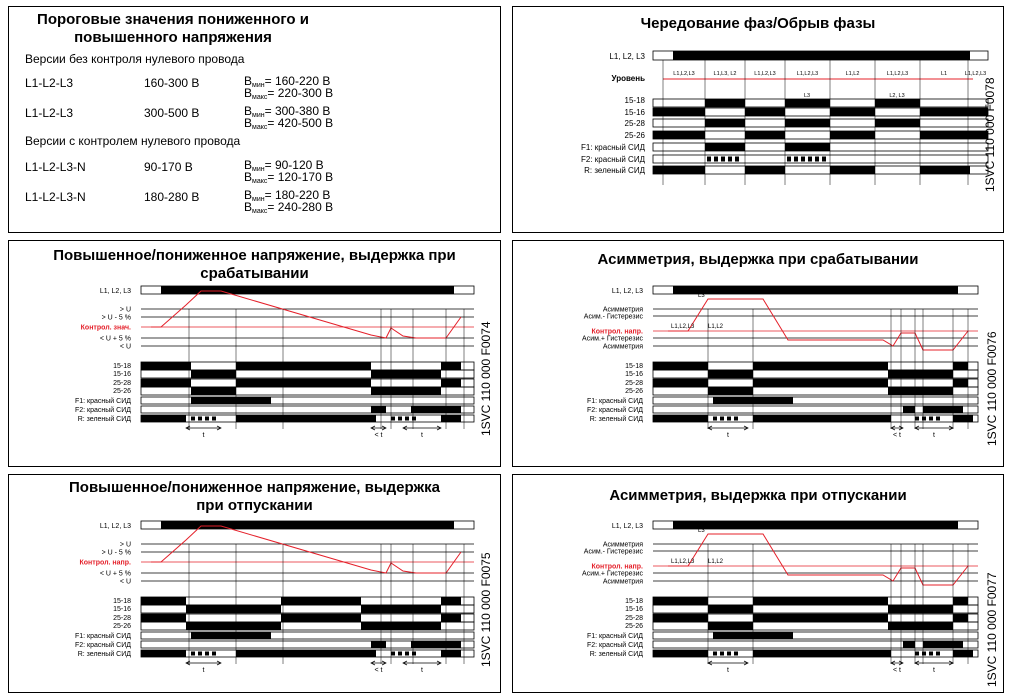  What do you see at coordinates (635, 112) in the screenshot?
I see `relay-label: 15-16` at bounding box center [635, 112].